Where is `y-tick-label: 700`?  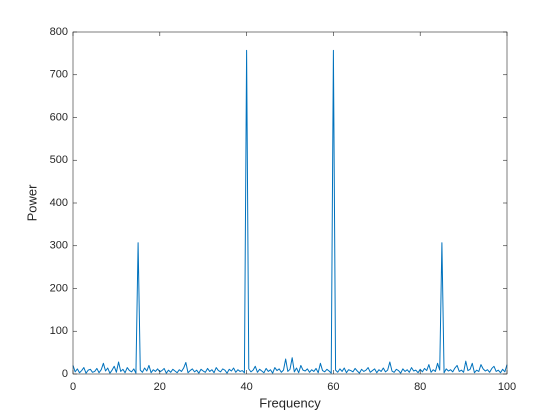 y-tick-label: 700 is located at coordinates (59, 75).